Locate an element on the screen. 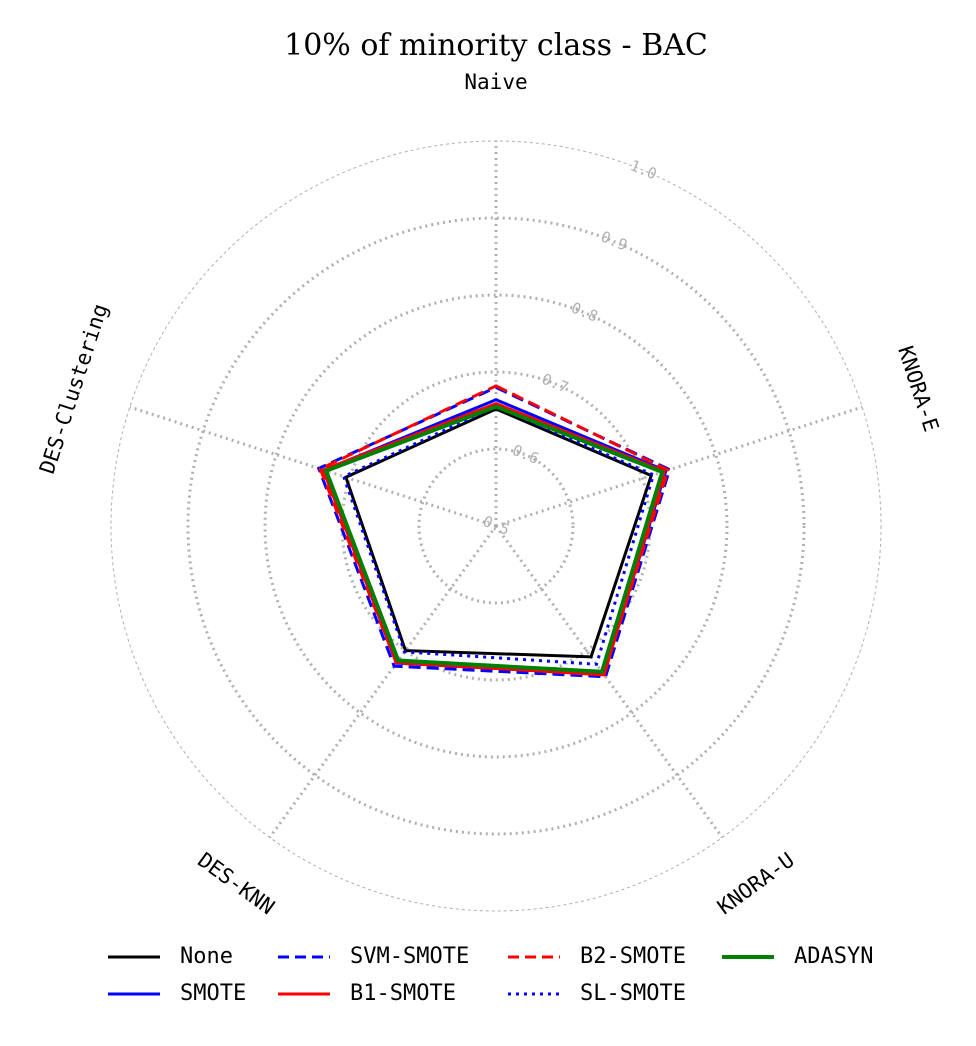 The image size is (976, 1046). tick-label: 0.7 is located at coordinates (555, 383).